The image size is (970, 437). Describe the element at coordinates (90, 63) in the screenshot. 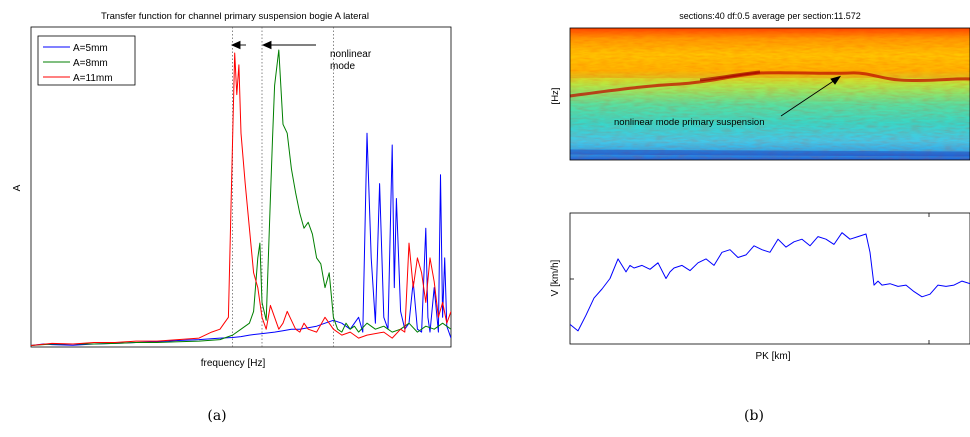

I see `legend-label-8mm: A=8mm` at that location.